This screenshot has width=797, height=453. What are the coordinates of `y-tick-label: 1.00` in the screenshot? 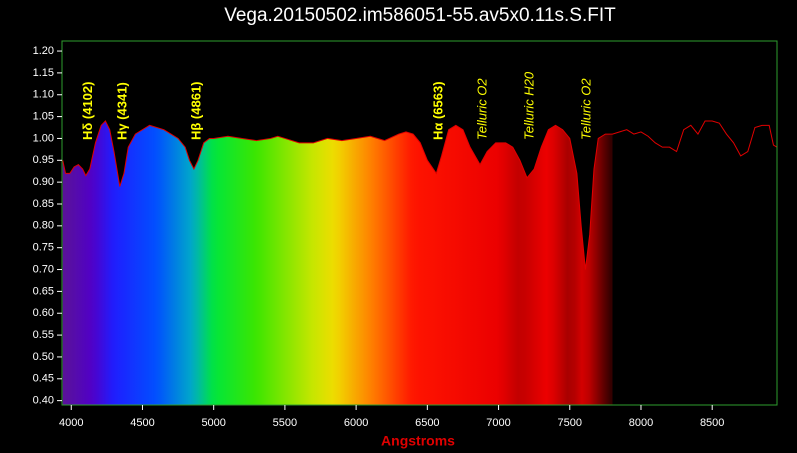 It's located at (43, 138).